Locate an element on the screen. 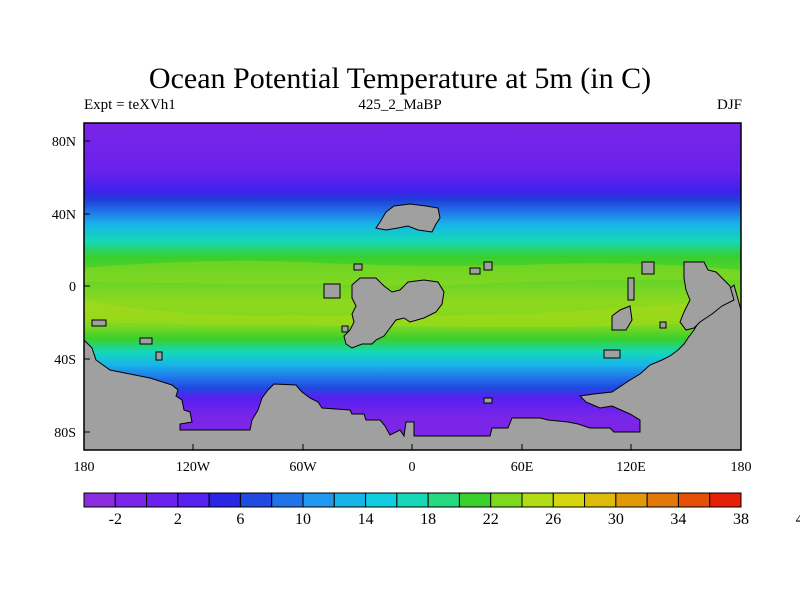  x-tick-label: 120E is located at coordinates (631, 467).